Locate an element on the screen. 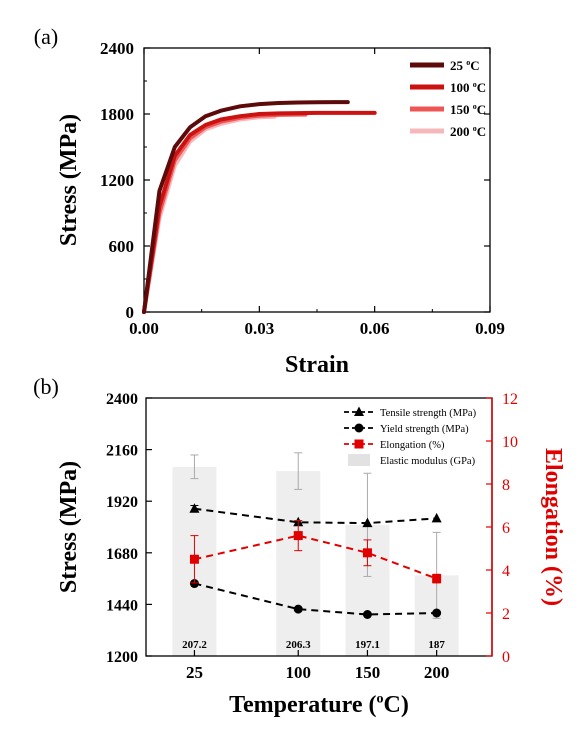  series-line-100c is located at coordinates (259, 212).